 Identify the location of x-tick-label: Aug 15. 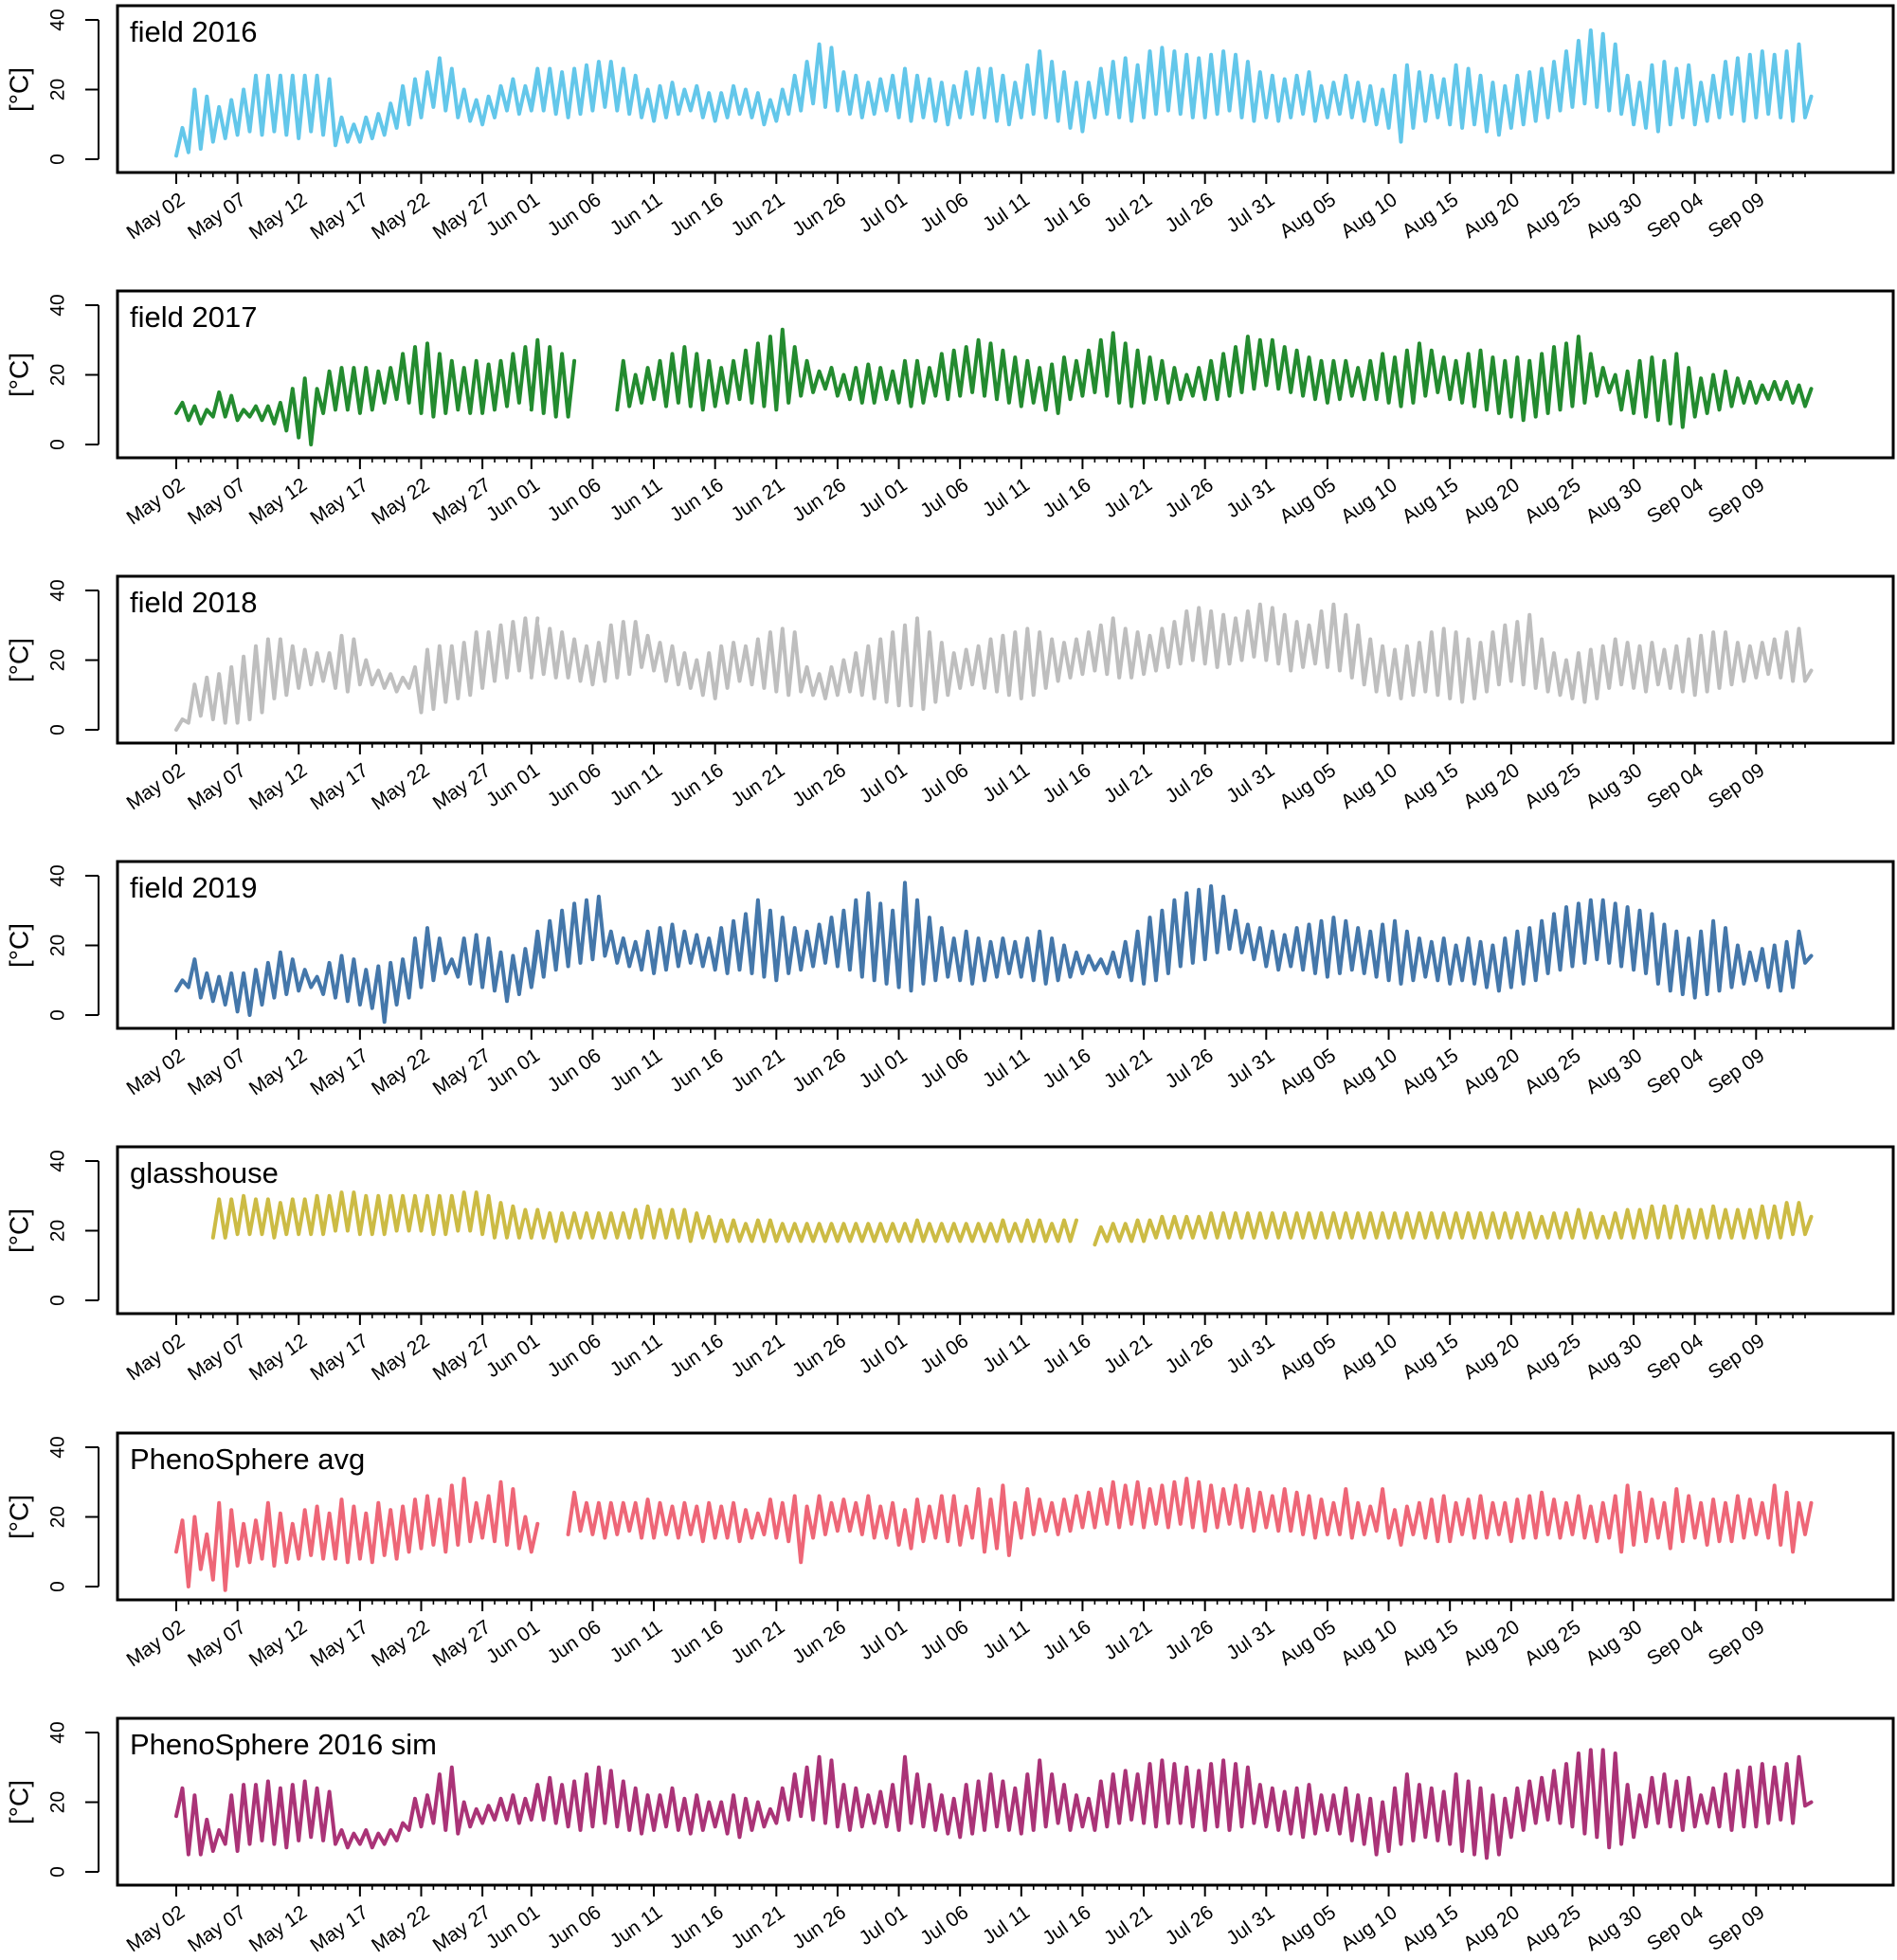
(1431, 501).